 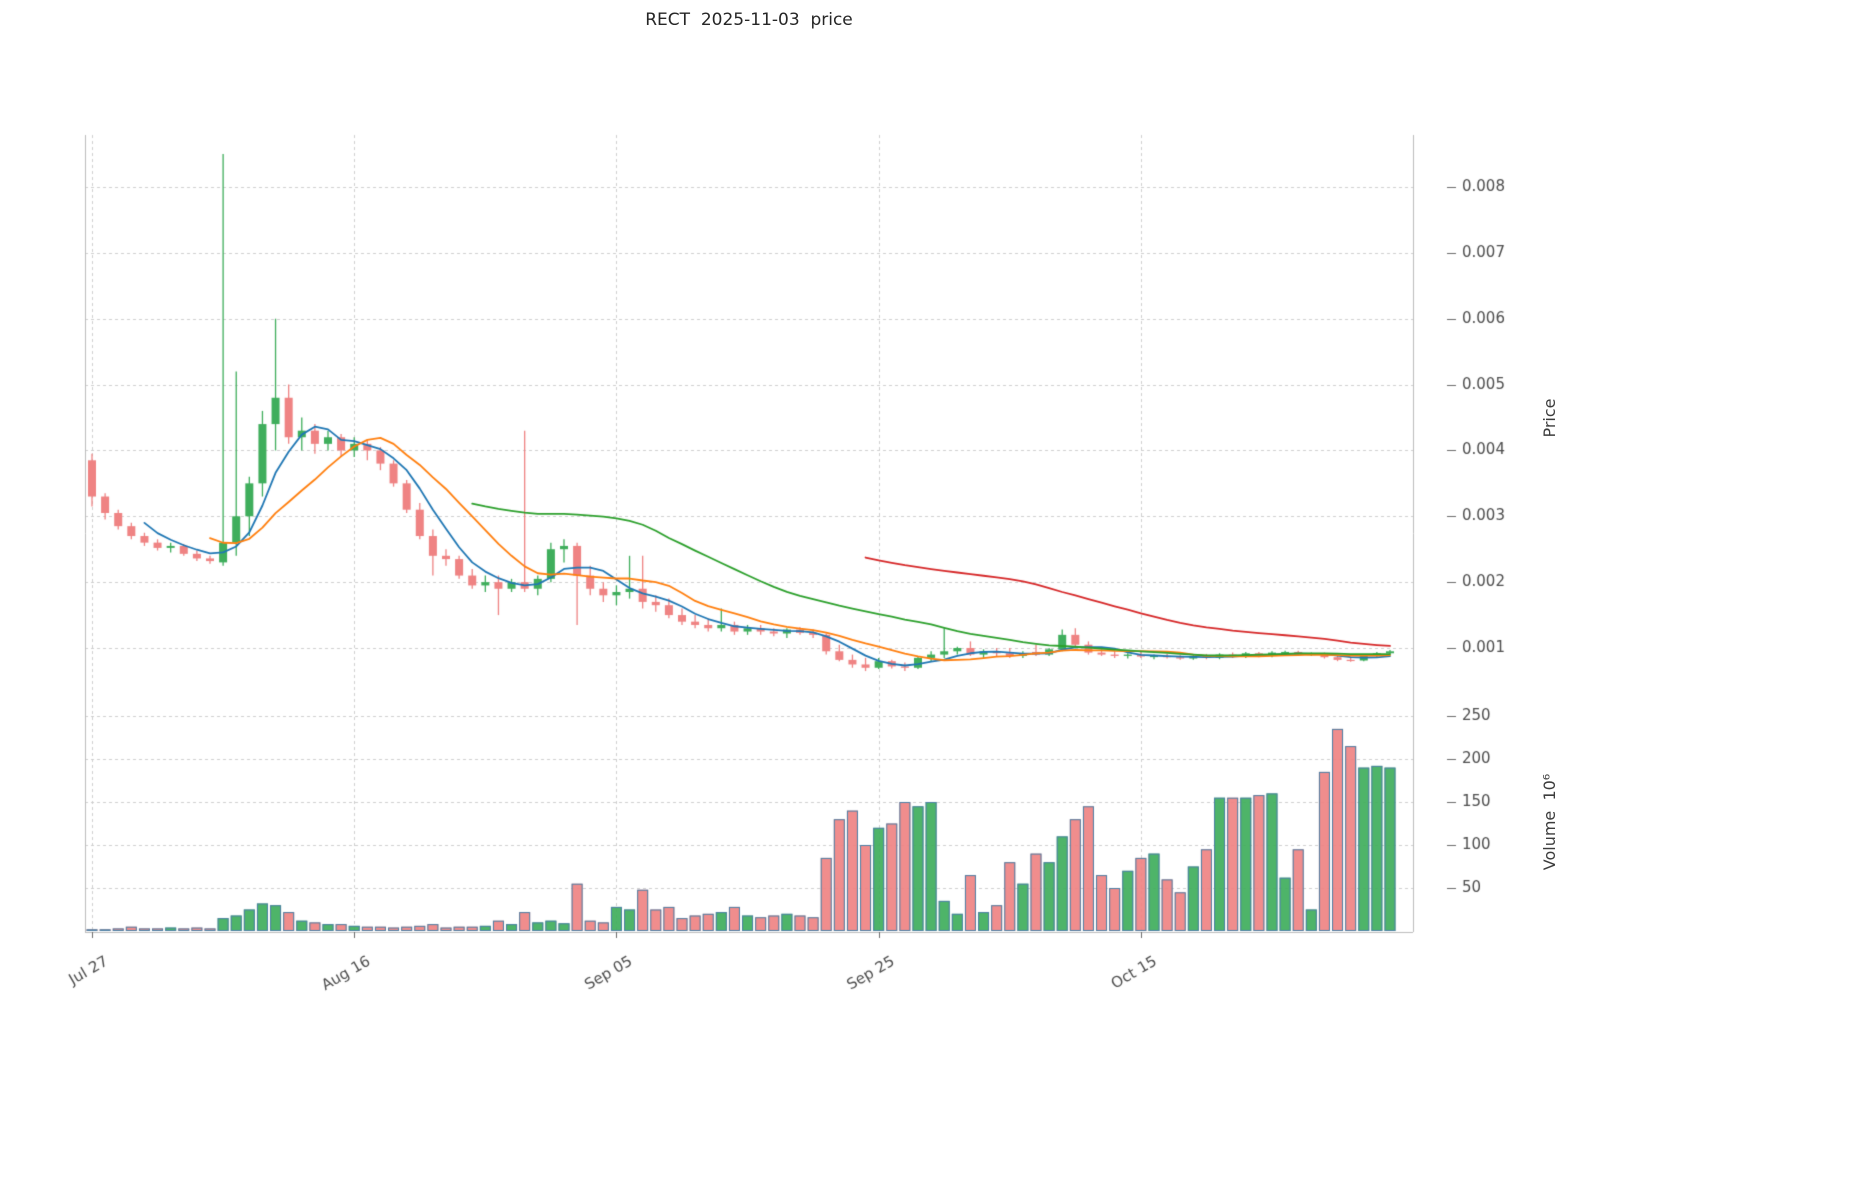 What do you see at coordinates (749, 20) in the screenshot?
I see `chart-title: RECT 2025-11-03 price` at bounding box center [749, 20].